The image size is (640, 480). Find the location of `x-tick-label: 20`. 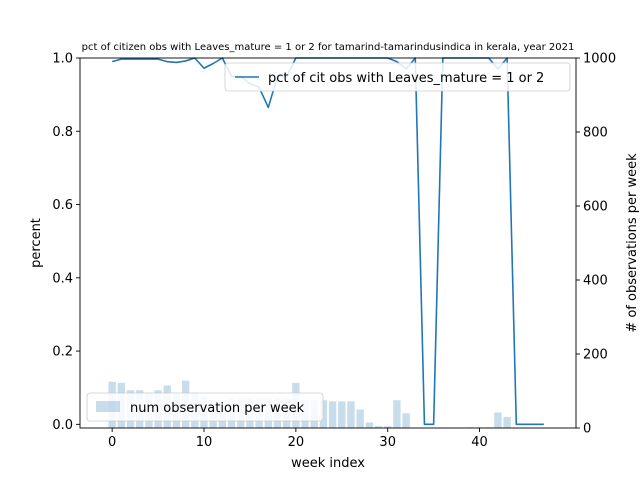

x-tick-label: 20 is located at coordinates (296, 442).